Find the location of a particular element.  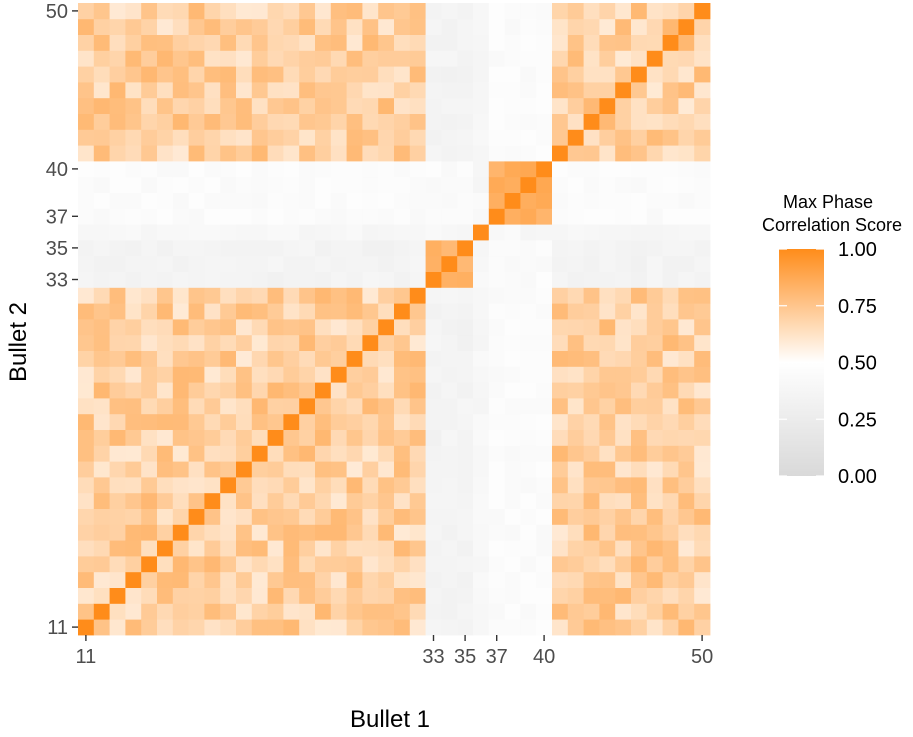

legend-title-line-2: Correlation Score is located at coordinates (832, 225).